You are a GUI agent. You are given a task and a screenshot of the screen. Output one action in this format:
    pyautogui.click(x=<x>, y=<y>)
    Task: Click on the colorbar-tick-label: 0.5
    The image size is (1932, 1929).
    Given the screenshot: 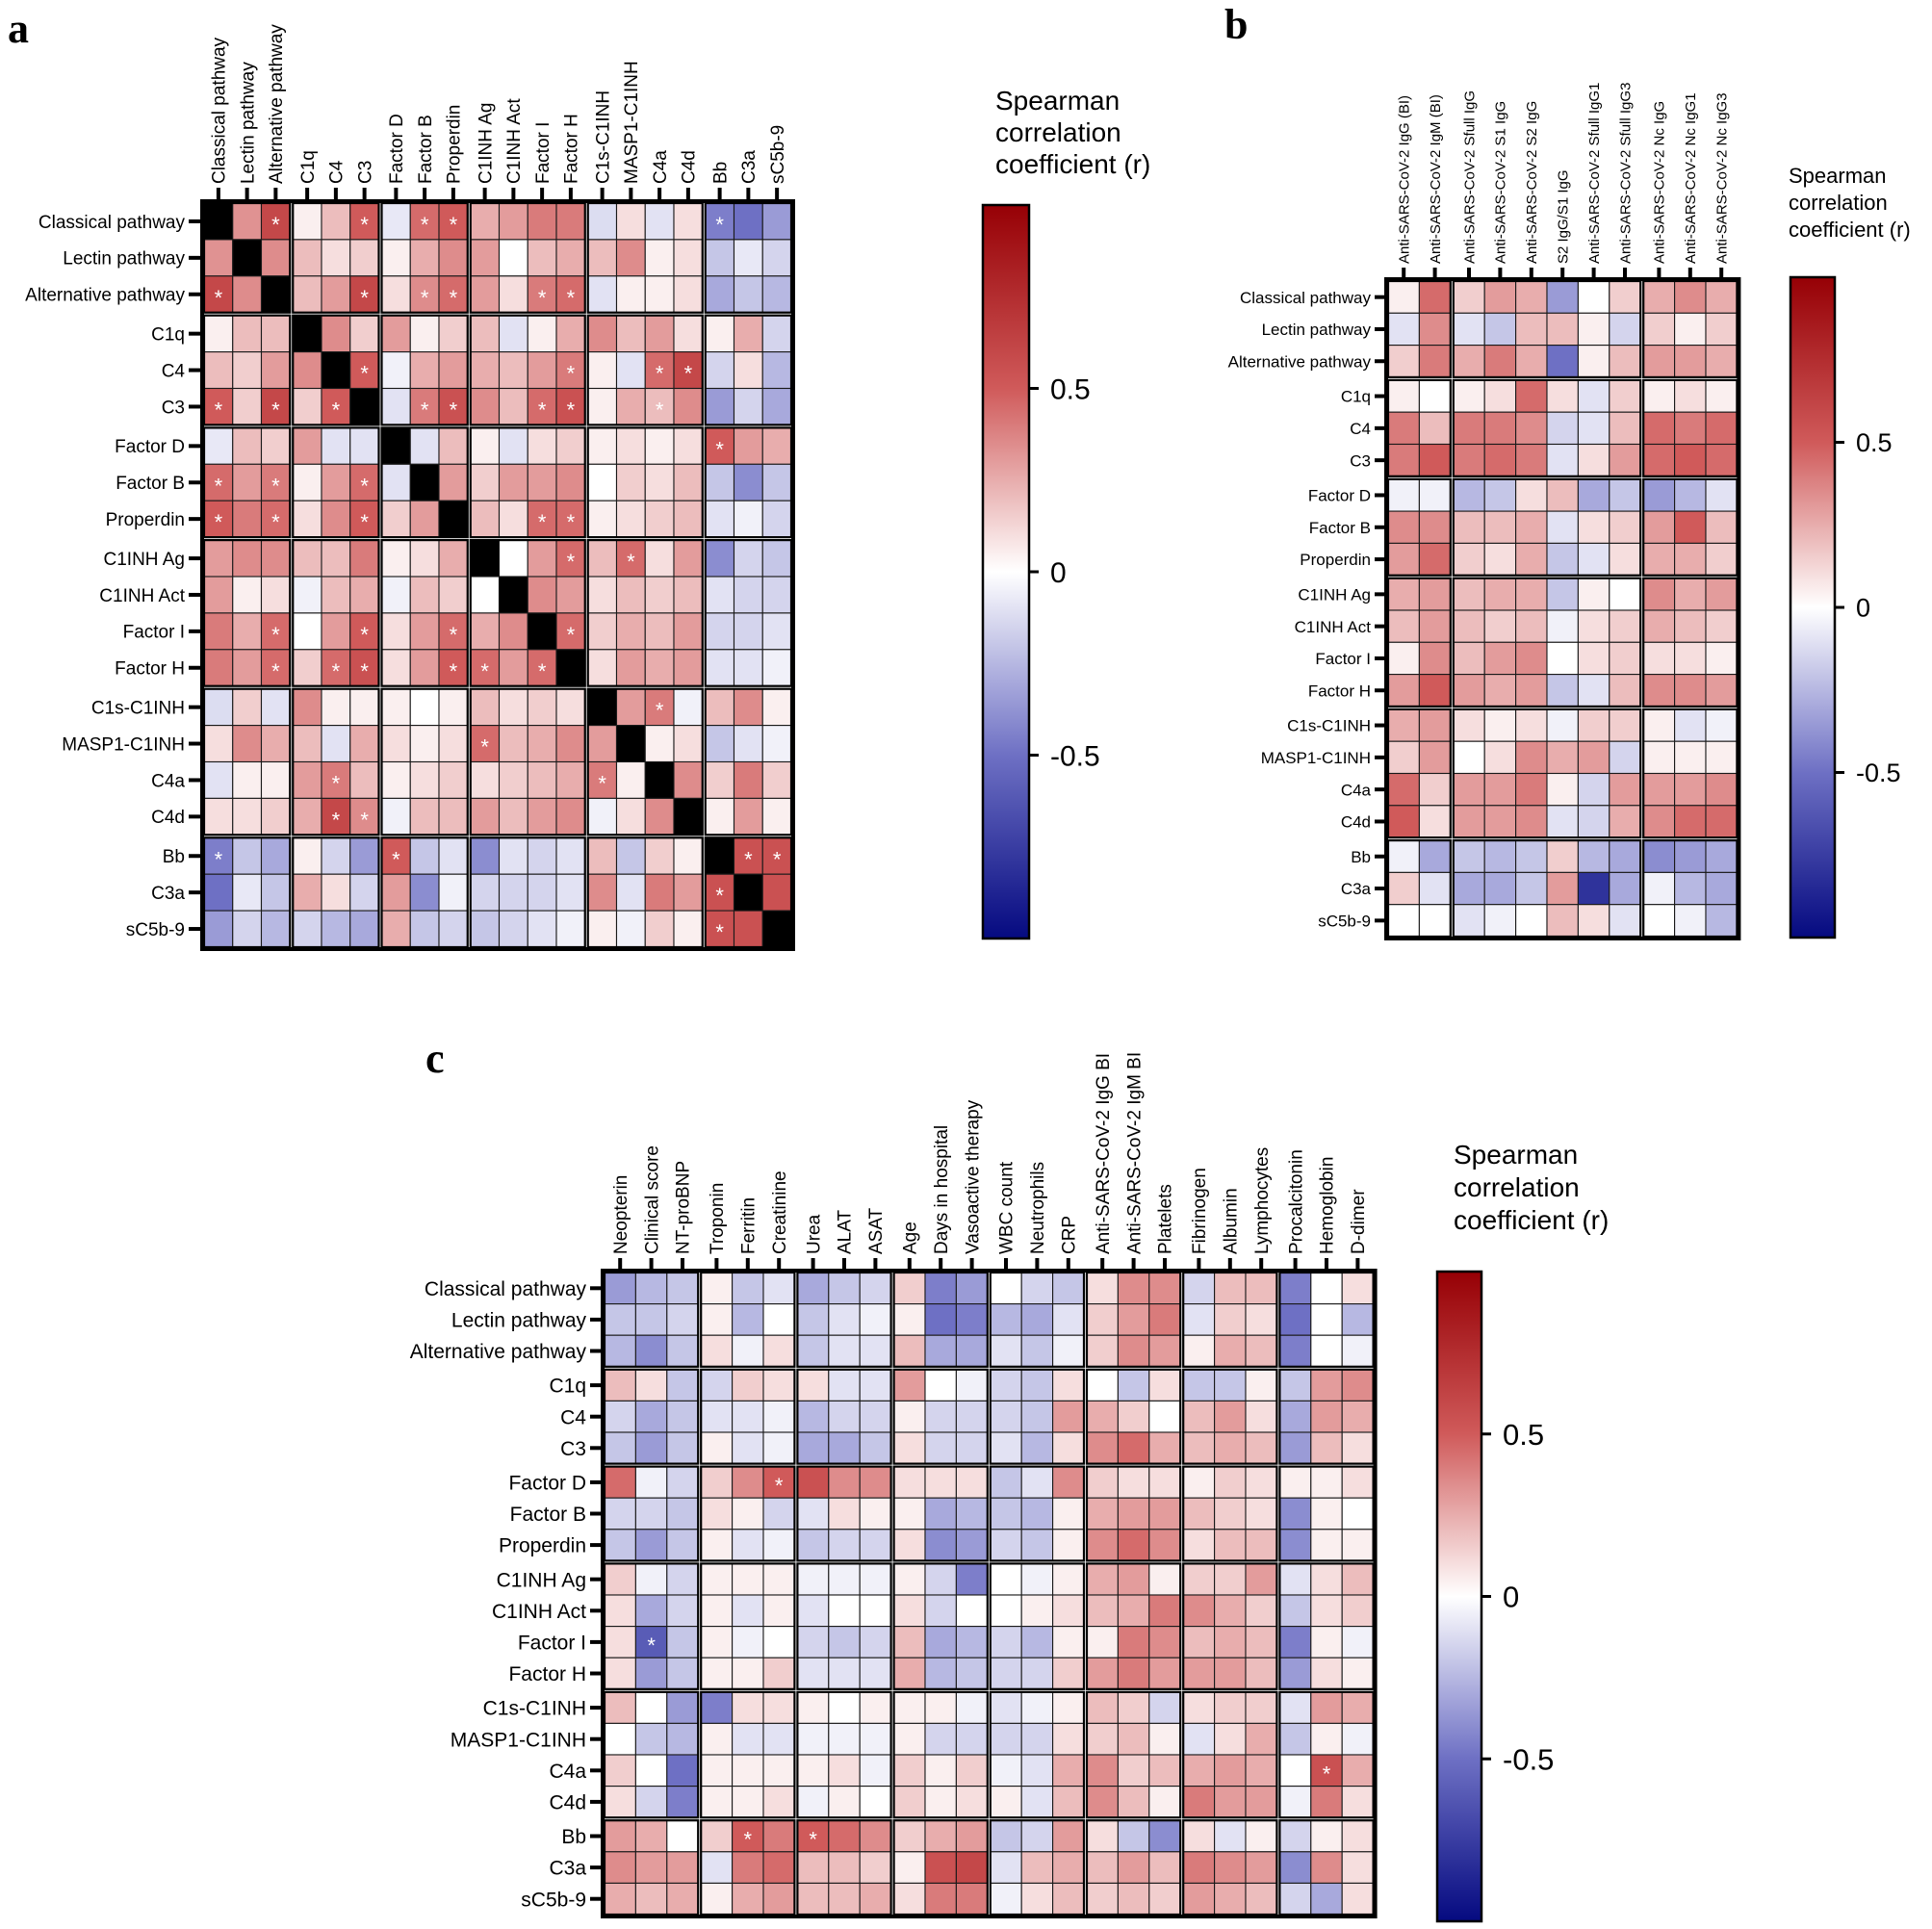 What is the action you would take?
    pyautogui.click(x=1070, y=389)
    